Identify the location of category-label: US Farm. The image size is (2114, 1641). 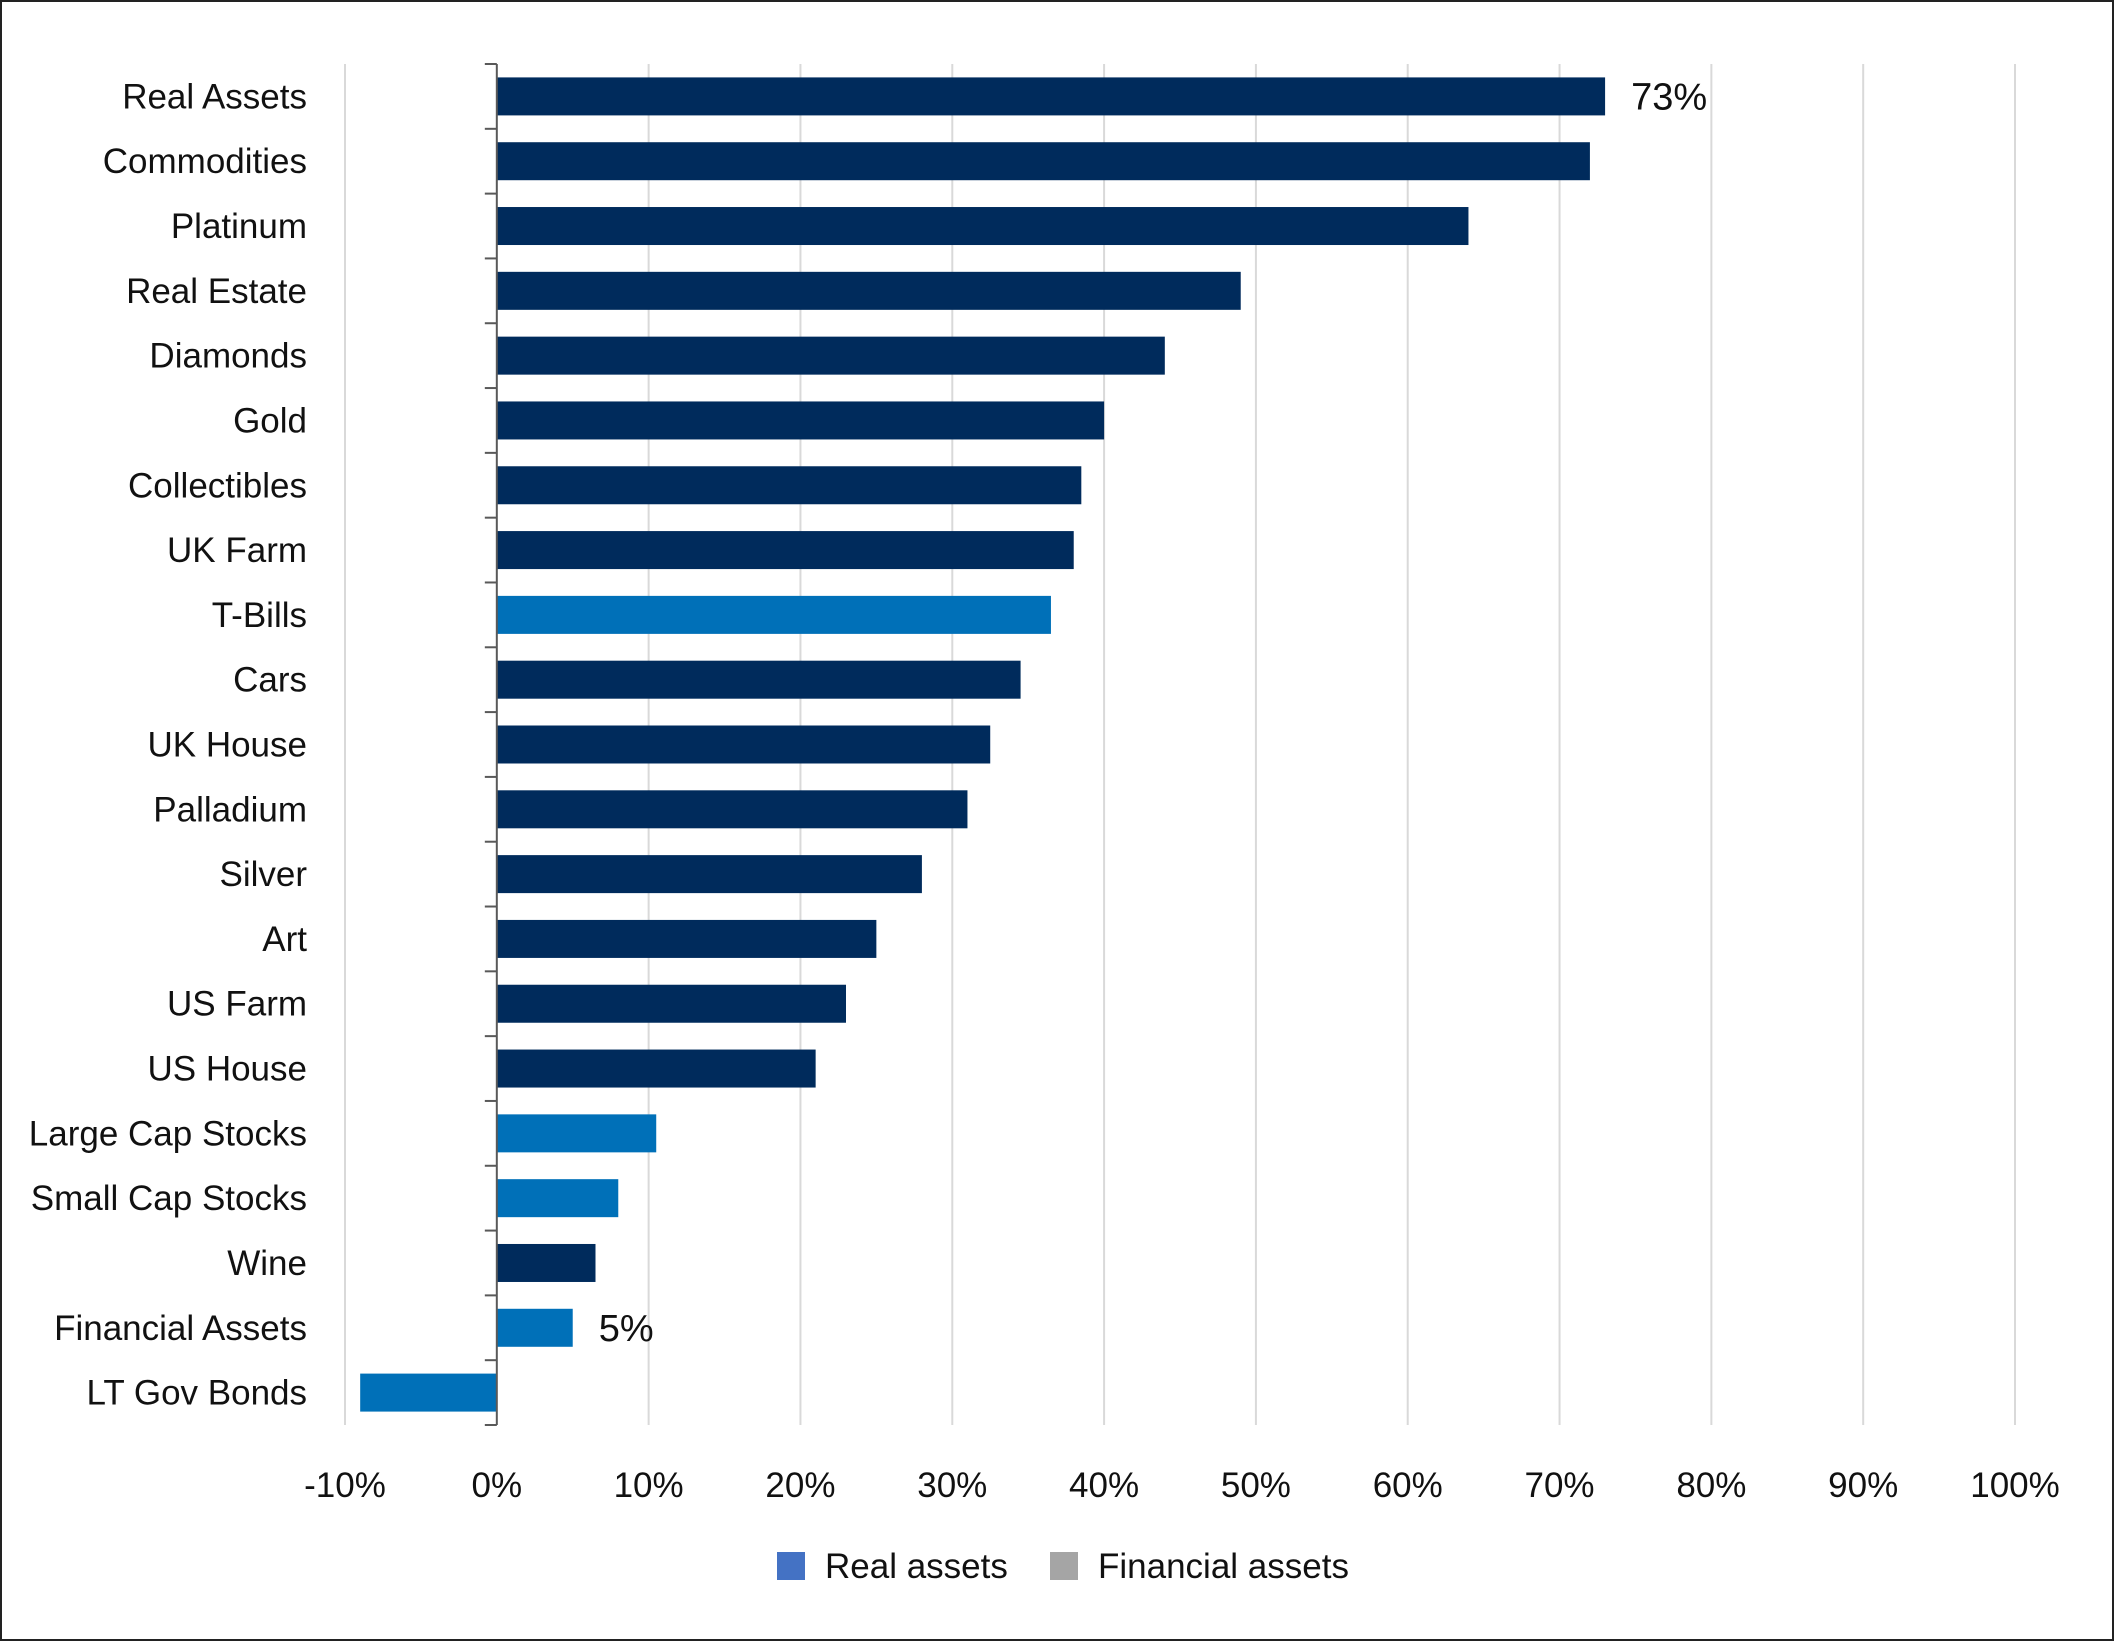
(237, 1004).